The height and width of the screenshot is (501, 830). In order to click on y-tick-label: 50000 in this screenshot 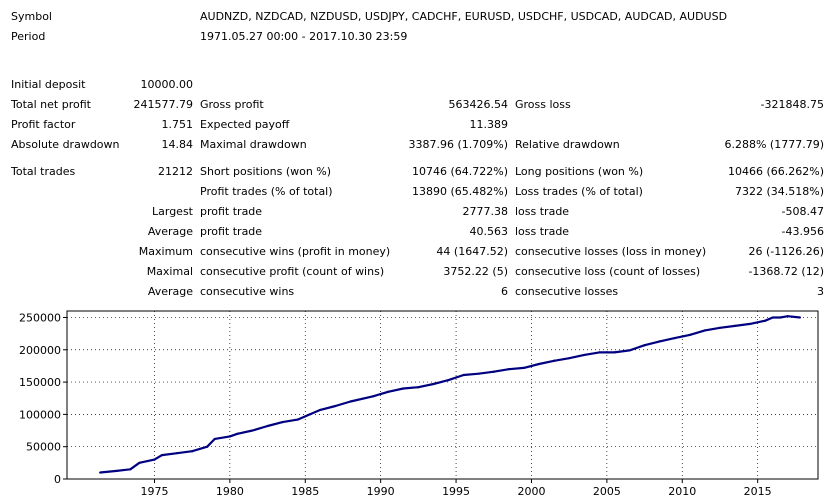, I will do `click(43, 447)`.